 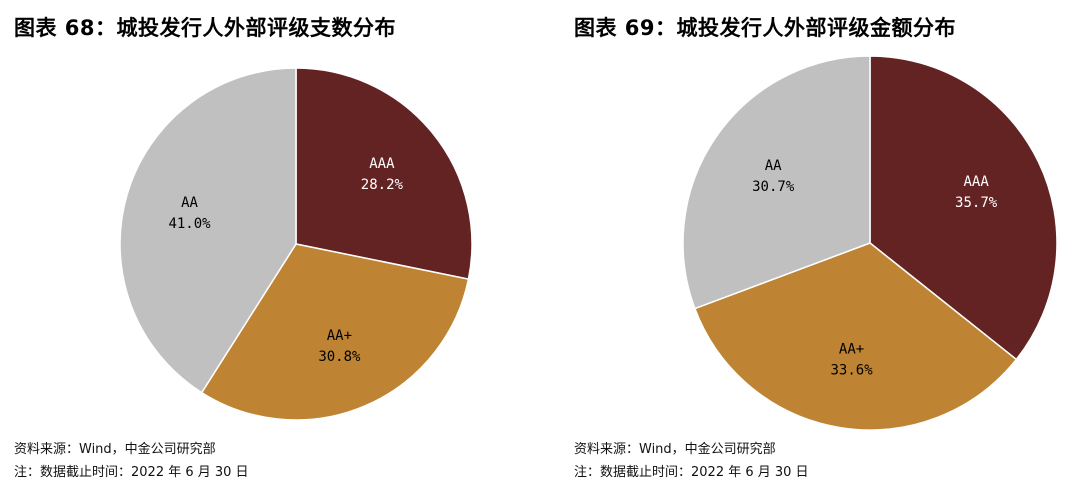 What do you see at coordinates (205, 28) in the screenshot?
I see `chart-title: 图表 68：城投发行人外部评级支数分布` at bounding box center [205, 28].